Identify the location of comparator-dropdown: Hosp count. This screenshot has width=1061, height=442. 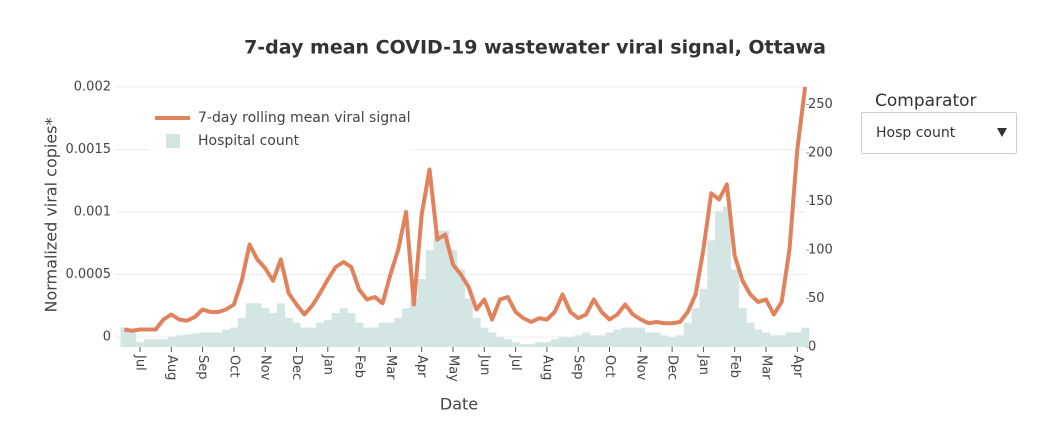
(939, 133).